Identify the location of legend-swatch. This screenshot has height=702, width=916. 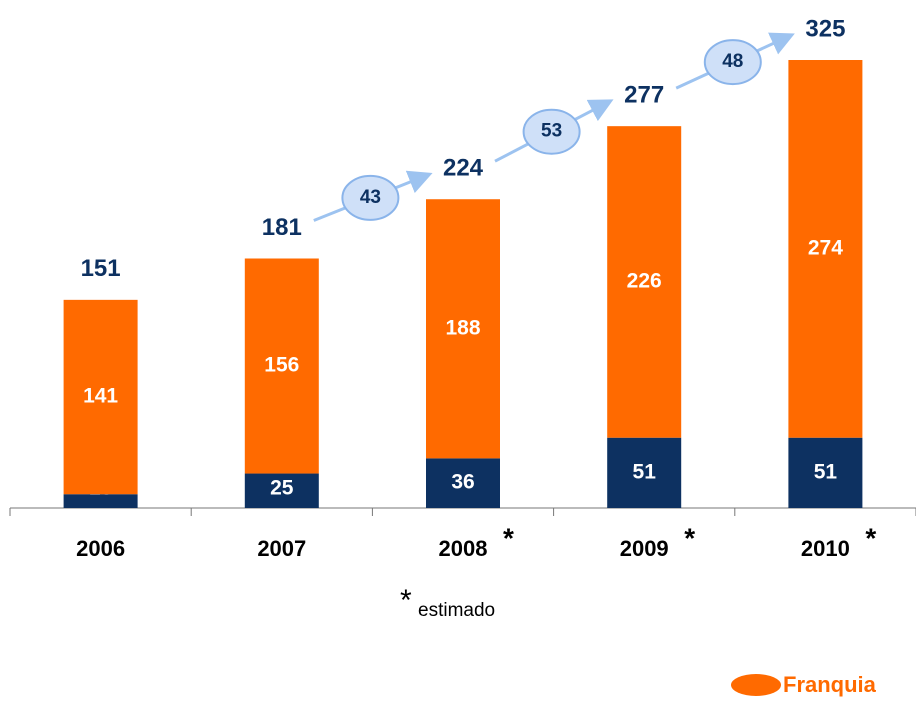
(756, 685).